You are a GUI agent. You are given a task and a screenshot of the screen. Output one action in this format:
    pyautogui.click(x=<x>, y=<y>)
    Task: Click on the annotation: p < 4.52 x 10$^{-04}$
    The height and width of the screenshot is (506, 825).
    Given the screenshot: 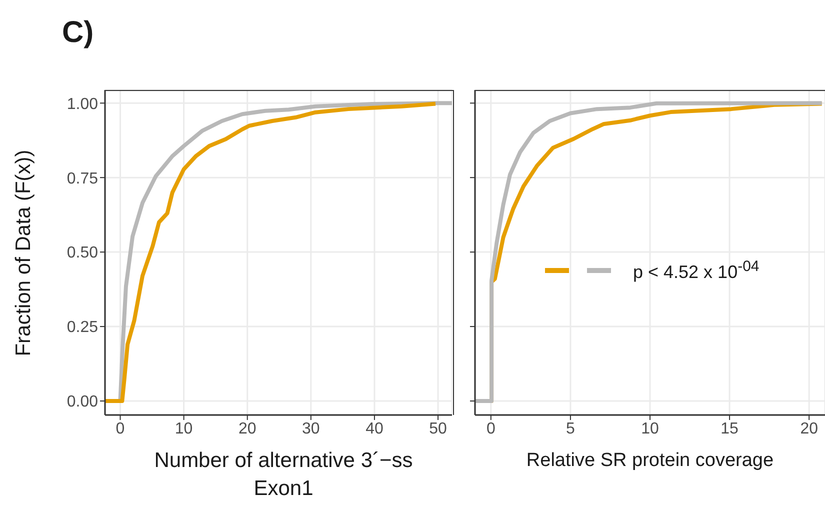 What is the action you would take?
    pyautogui.click(x=696, y=270)
    